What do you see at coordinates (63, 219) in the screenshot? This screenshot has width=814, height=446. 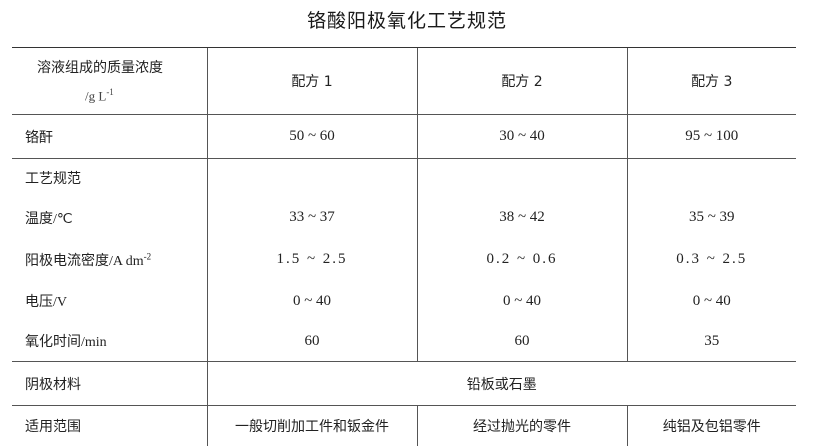 I see `unit-text: /℃` at bounding box center [63, 219].